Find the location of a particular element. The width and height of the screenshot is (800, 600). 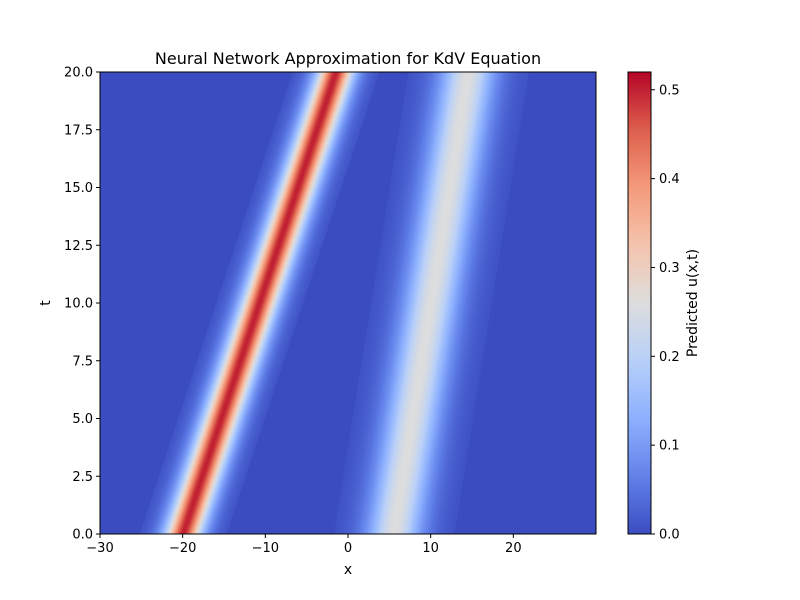

x-axis-ticks: −30 −20 −10 0 10 20 is located at coordinates (304, 545).